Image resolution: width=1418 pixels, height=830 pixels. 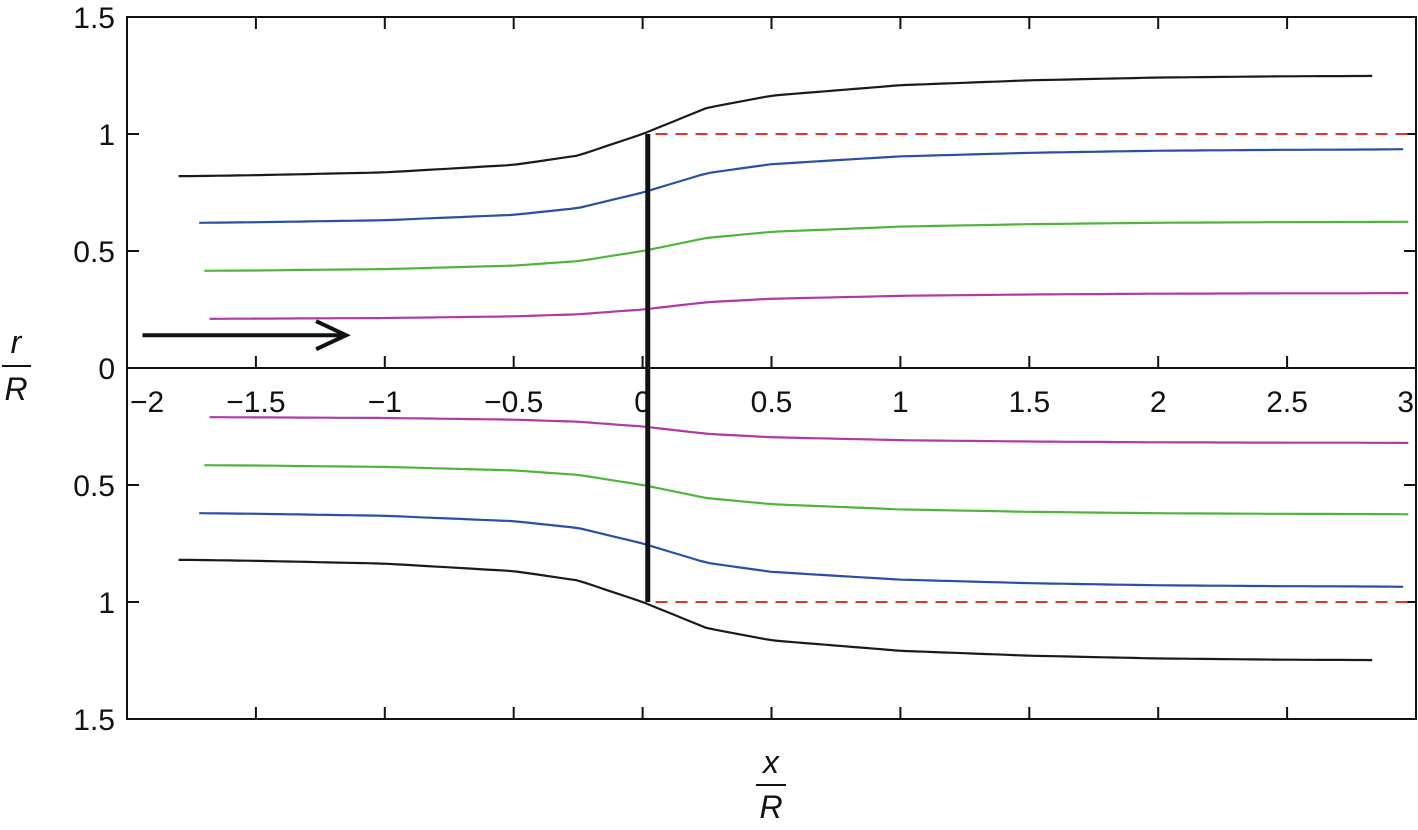 What do you see at coordinates (16, 365) in the screenshot?
I see `y-axis-label: r R` at bounding box center [16, 365].